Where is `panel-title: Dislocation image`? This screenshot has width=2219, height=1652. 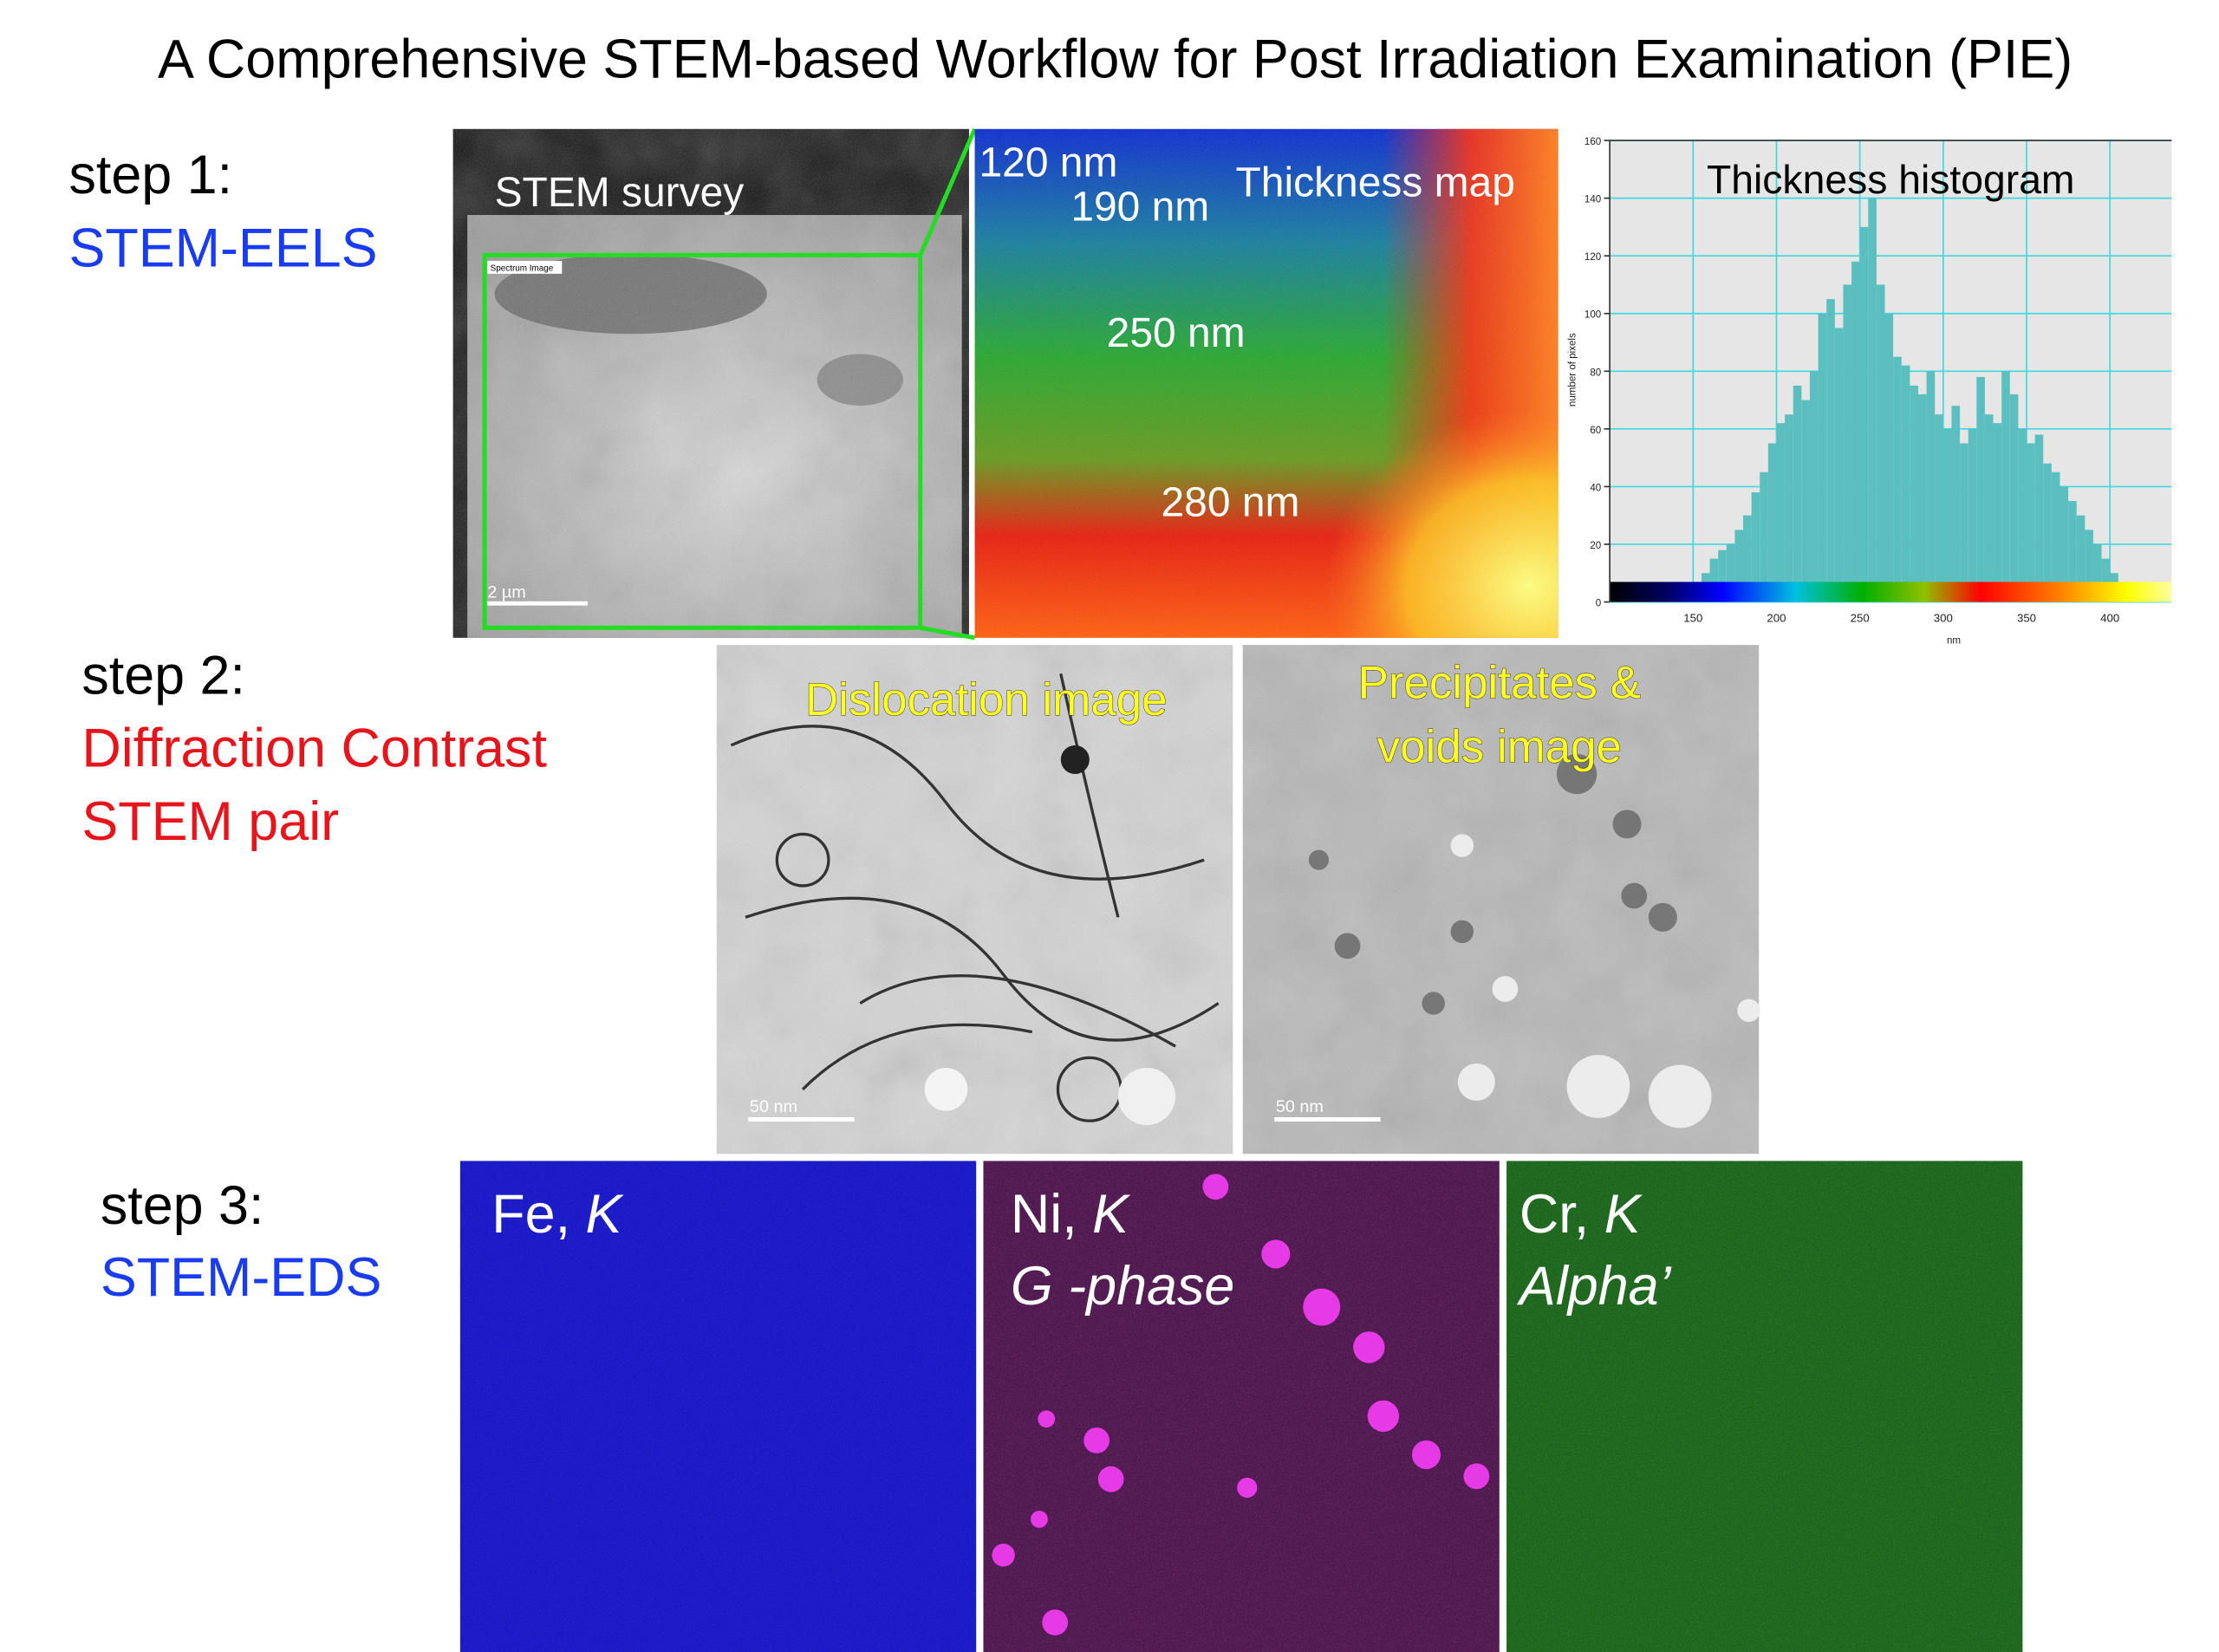
panel-title: Dislocation image is located at coordinates (987, 699).